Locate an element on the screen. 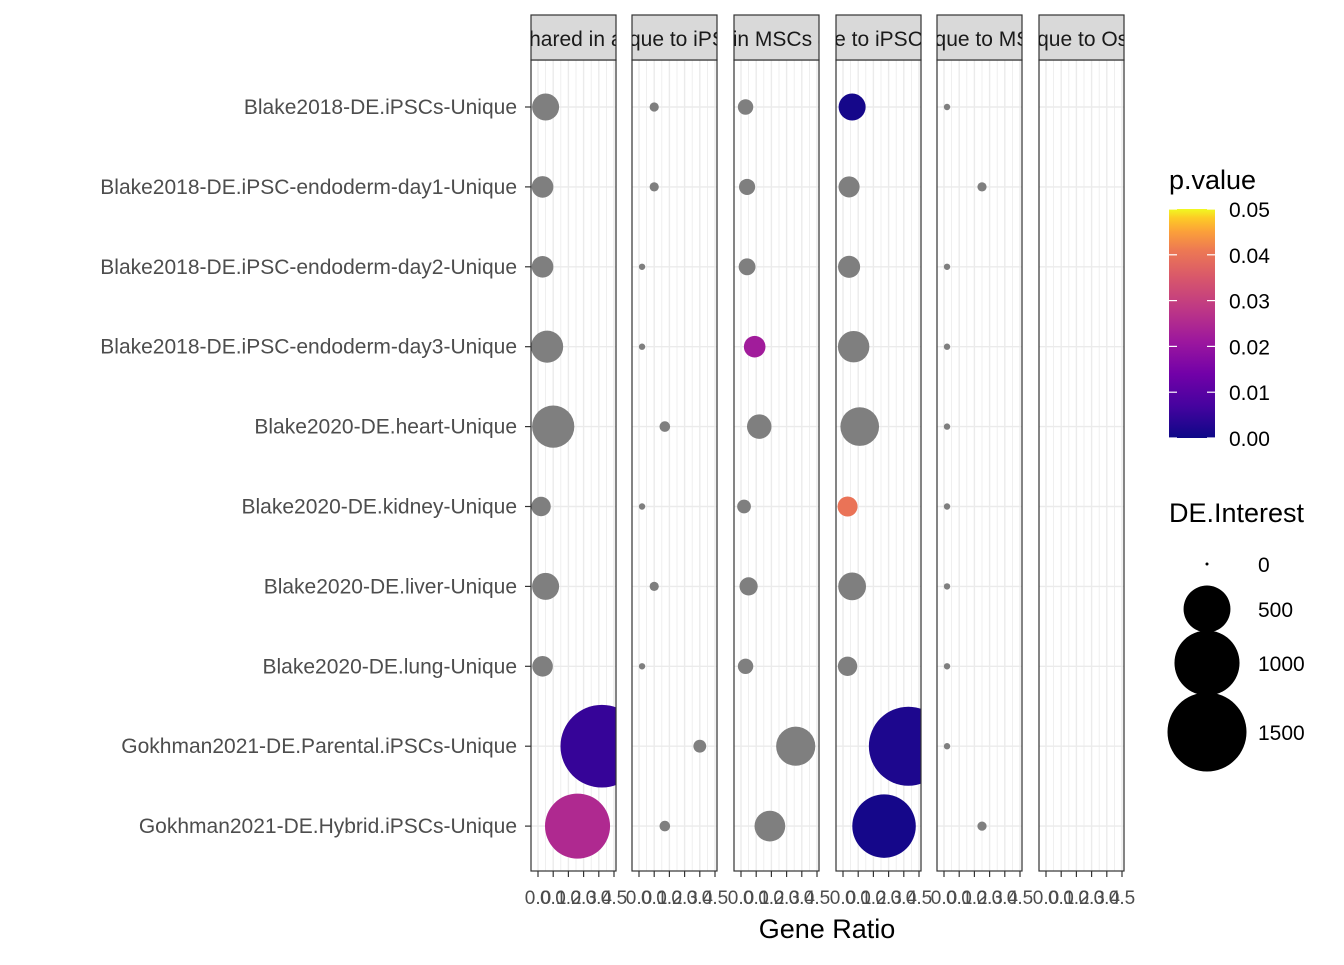 This screenshot has height=965, width=1344. y-tick-label: Gokhman2021-DE.Parental.iPSCs-Unique is located at coordinates (319, 746).